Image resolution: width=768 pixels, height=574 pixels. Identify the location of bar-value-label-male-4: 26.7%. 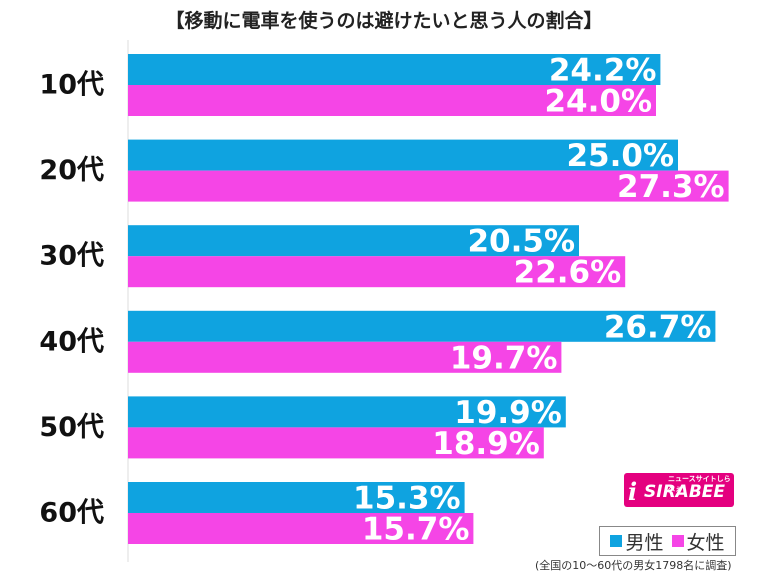
(658, 327).